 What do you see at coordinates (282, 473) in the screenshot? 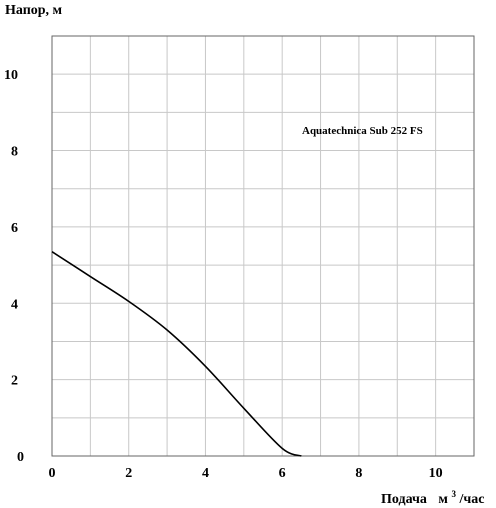
I see `x-tick-label: 6` at bounding box center [282, 473].